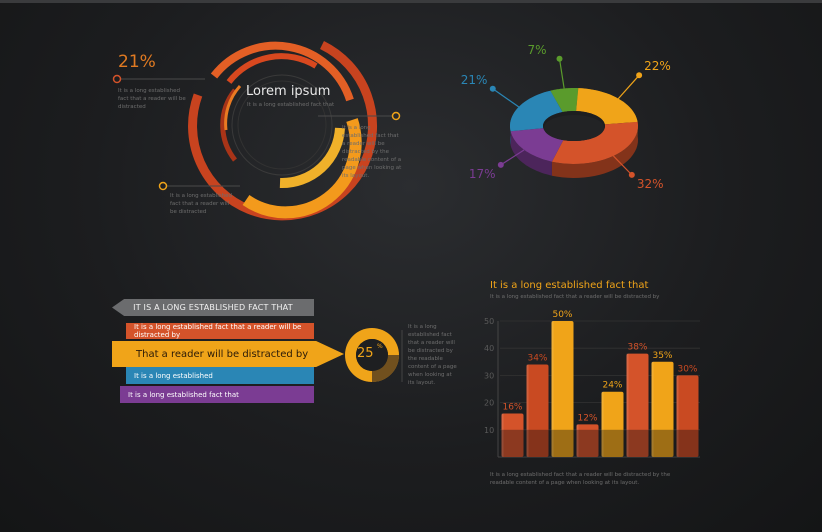  What do you see at coordinates (291, 105) in the screenshot?
I see `radial-subtitle: It is a long established fact that` at bounding box center [291, 105].